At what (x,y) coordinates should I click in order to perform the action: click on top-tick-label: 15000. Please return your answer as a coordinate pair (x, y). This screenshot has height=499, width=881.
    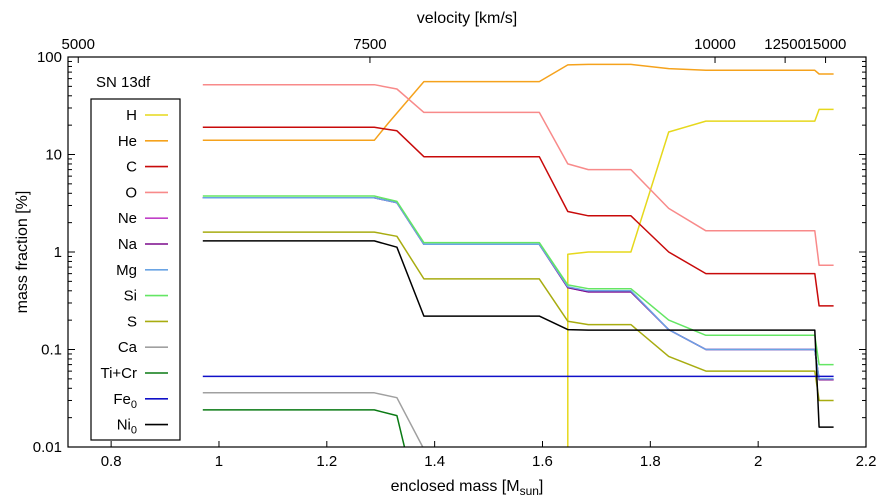
    Looking at the image, I should click on (826, 44).